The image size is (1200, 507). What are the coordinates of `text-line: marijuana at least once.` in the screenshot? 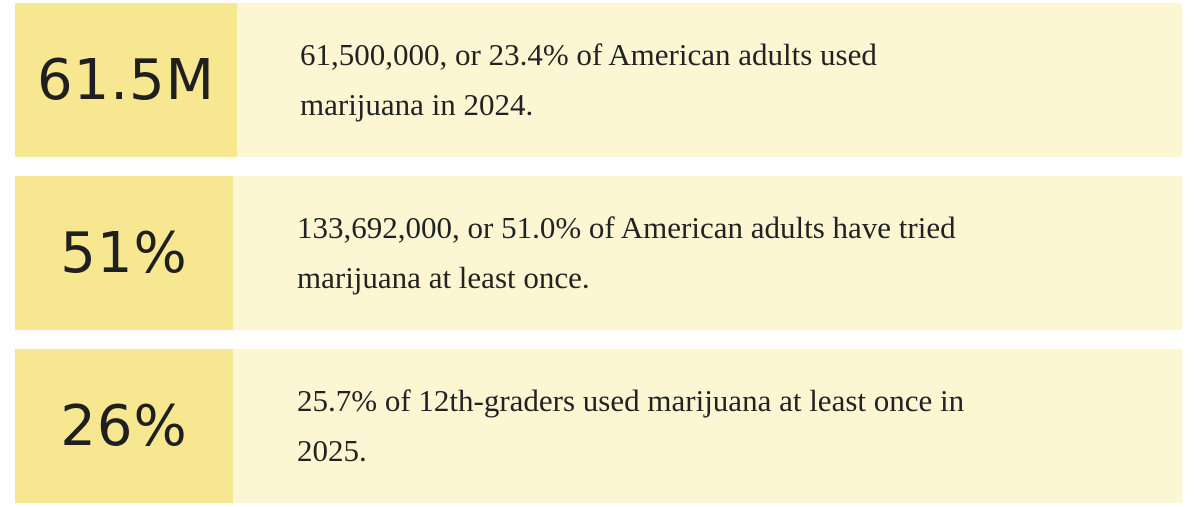 It's located at (443, 277).